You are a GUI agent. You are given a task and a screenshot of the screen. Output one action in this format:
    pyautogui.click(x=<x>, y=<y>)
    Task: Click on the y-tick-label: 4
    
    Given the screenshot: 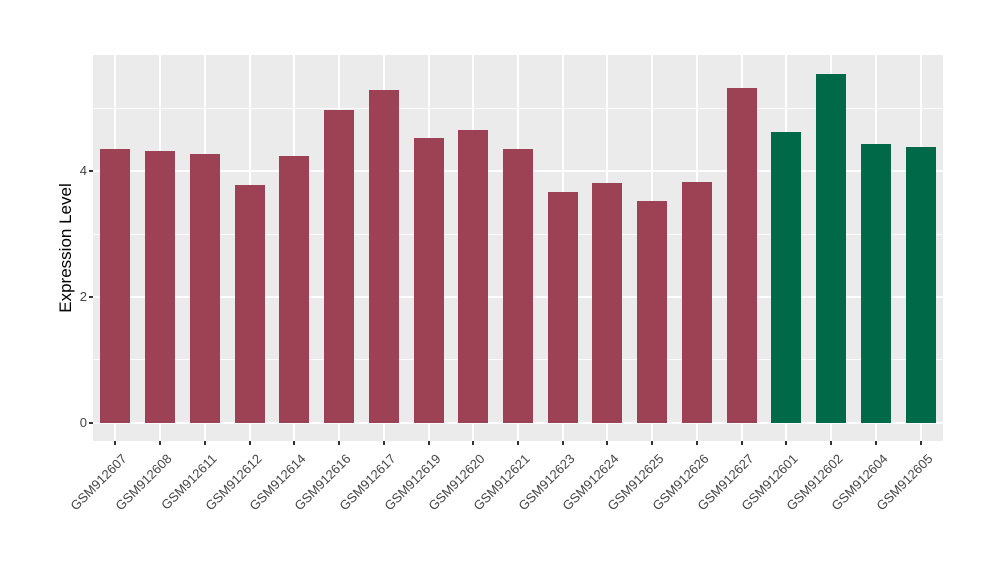 What is the action you would take?
    pyautogui.click(x=83, y=171)
    